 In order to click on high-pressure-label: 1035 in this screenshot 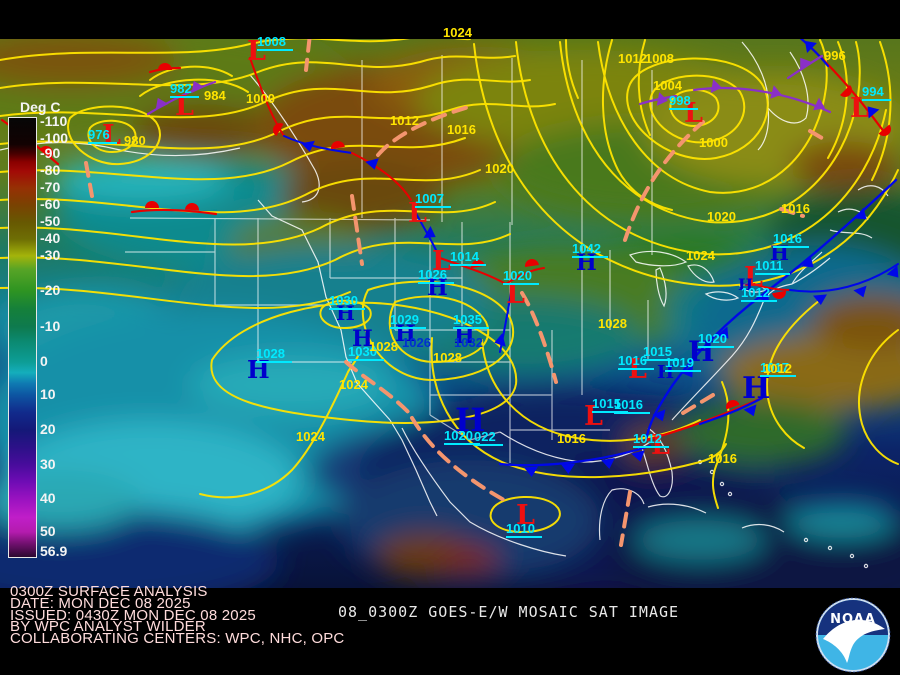, I will do `click(471, 321)`.